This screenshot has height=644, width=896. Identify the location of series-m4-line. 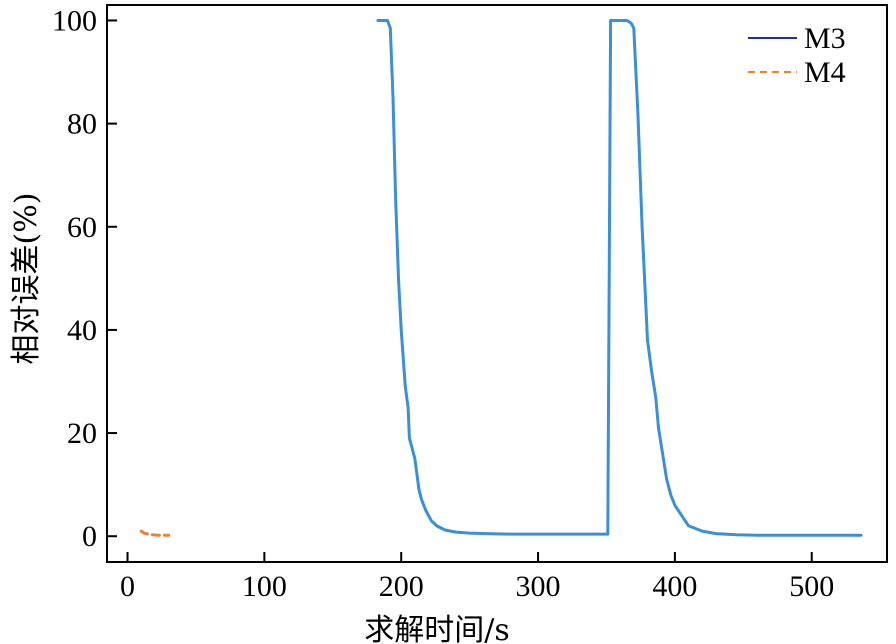
(155, 533).